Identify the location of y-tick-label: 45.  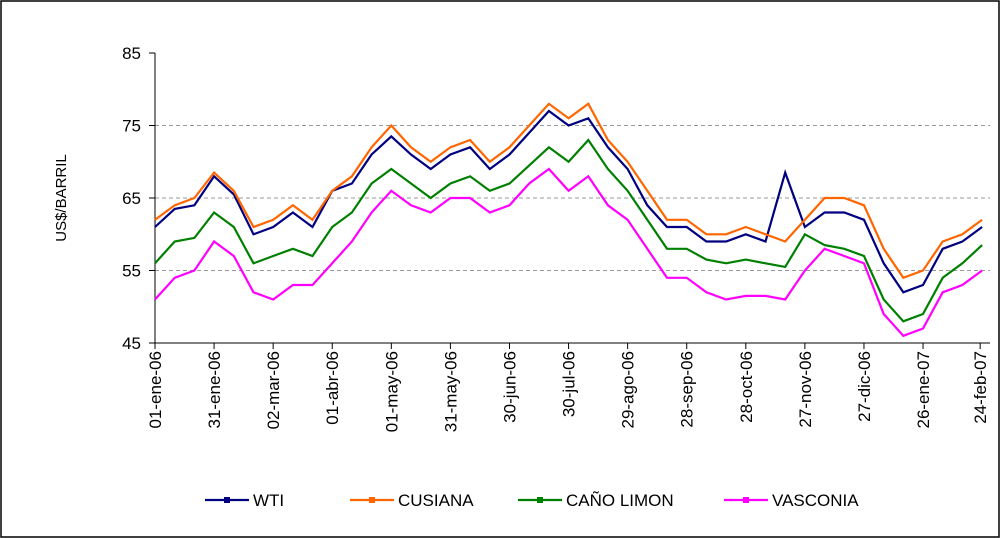
(131, 343).